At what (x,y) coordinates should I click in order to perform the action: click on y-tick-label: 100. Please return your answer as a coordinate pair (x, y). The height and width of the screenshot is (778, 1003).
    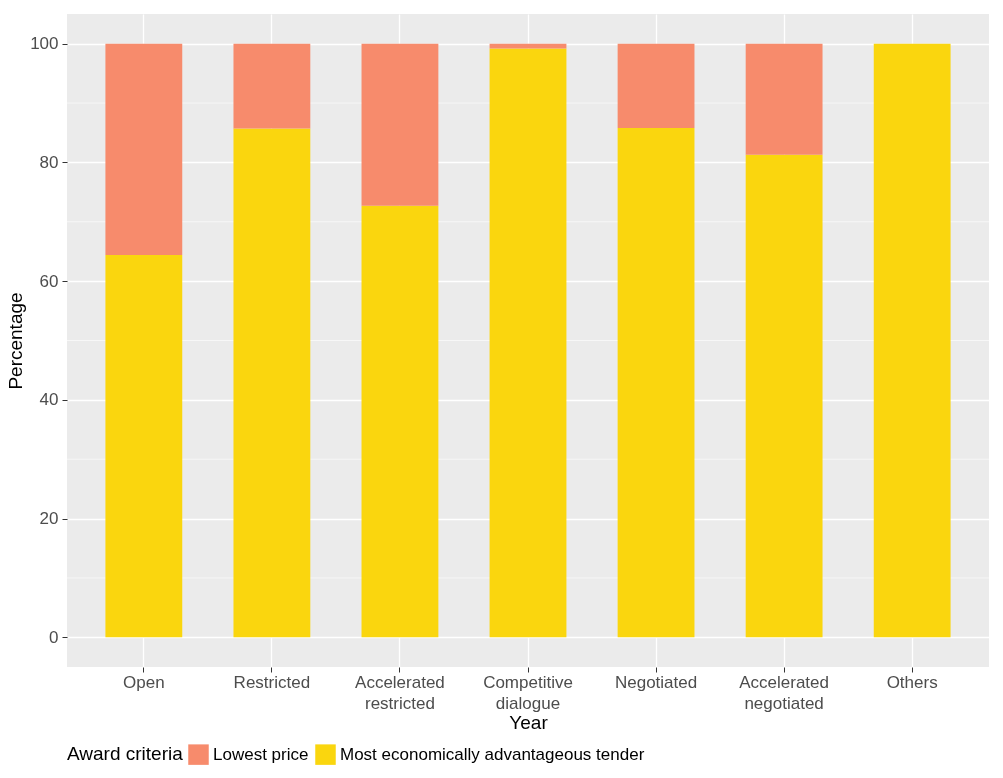
    Looking at the image, I should click on (44, 44).